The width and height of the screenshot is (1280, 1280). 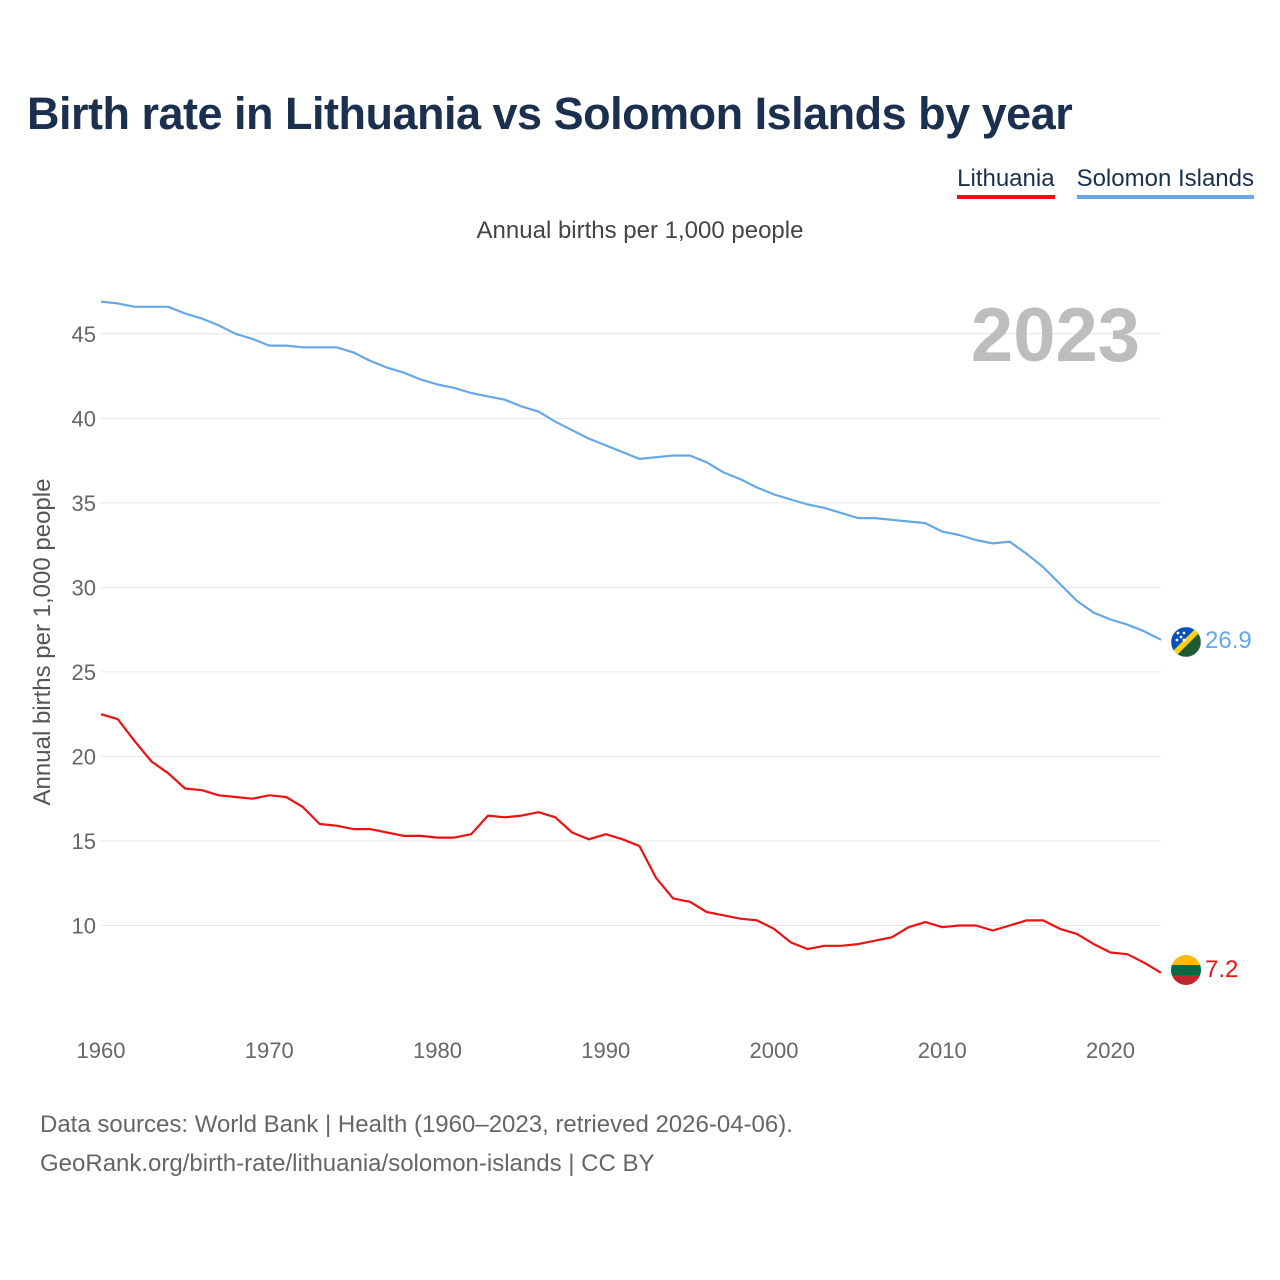 What do you see at coordinates (1221, 969) in the screenshot?
I see `end-label-lithuania: 7.2` at bounding box center [1221, 969].